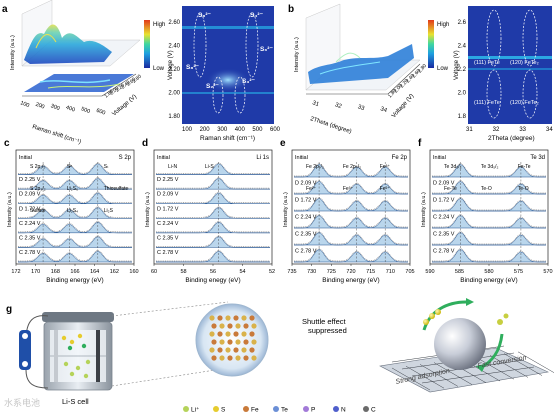 This screenshot has width=554, height=415. What do you see at coordinates (349, 107) in the screenshot?
I see `panel-b-surface-xticks: 31 32 33 34` at bounding box center [349, 107].